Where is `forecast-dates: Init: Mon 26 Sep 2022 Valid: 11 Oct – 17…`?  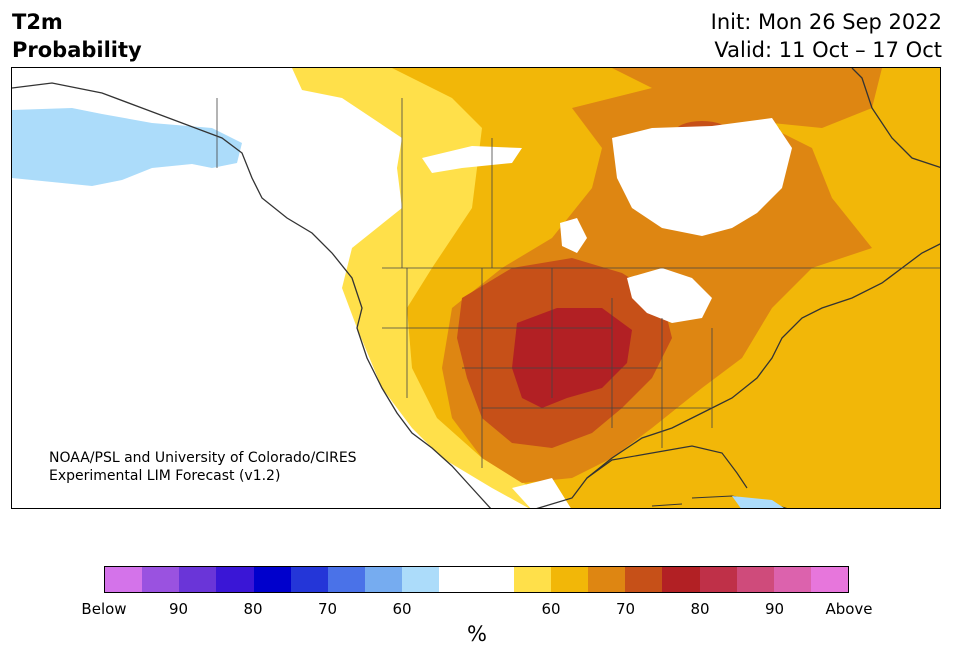
forecast-dates: Init: Mon 26 Sep 2022 Valid: 11 Oct – 17… is located at coordinates (826, 36).